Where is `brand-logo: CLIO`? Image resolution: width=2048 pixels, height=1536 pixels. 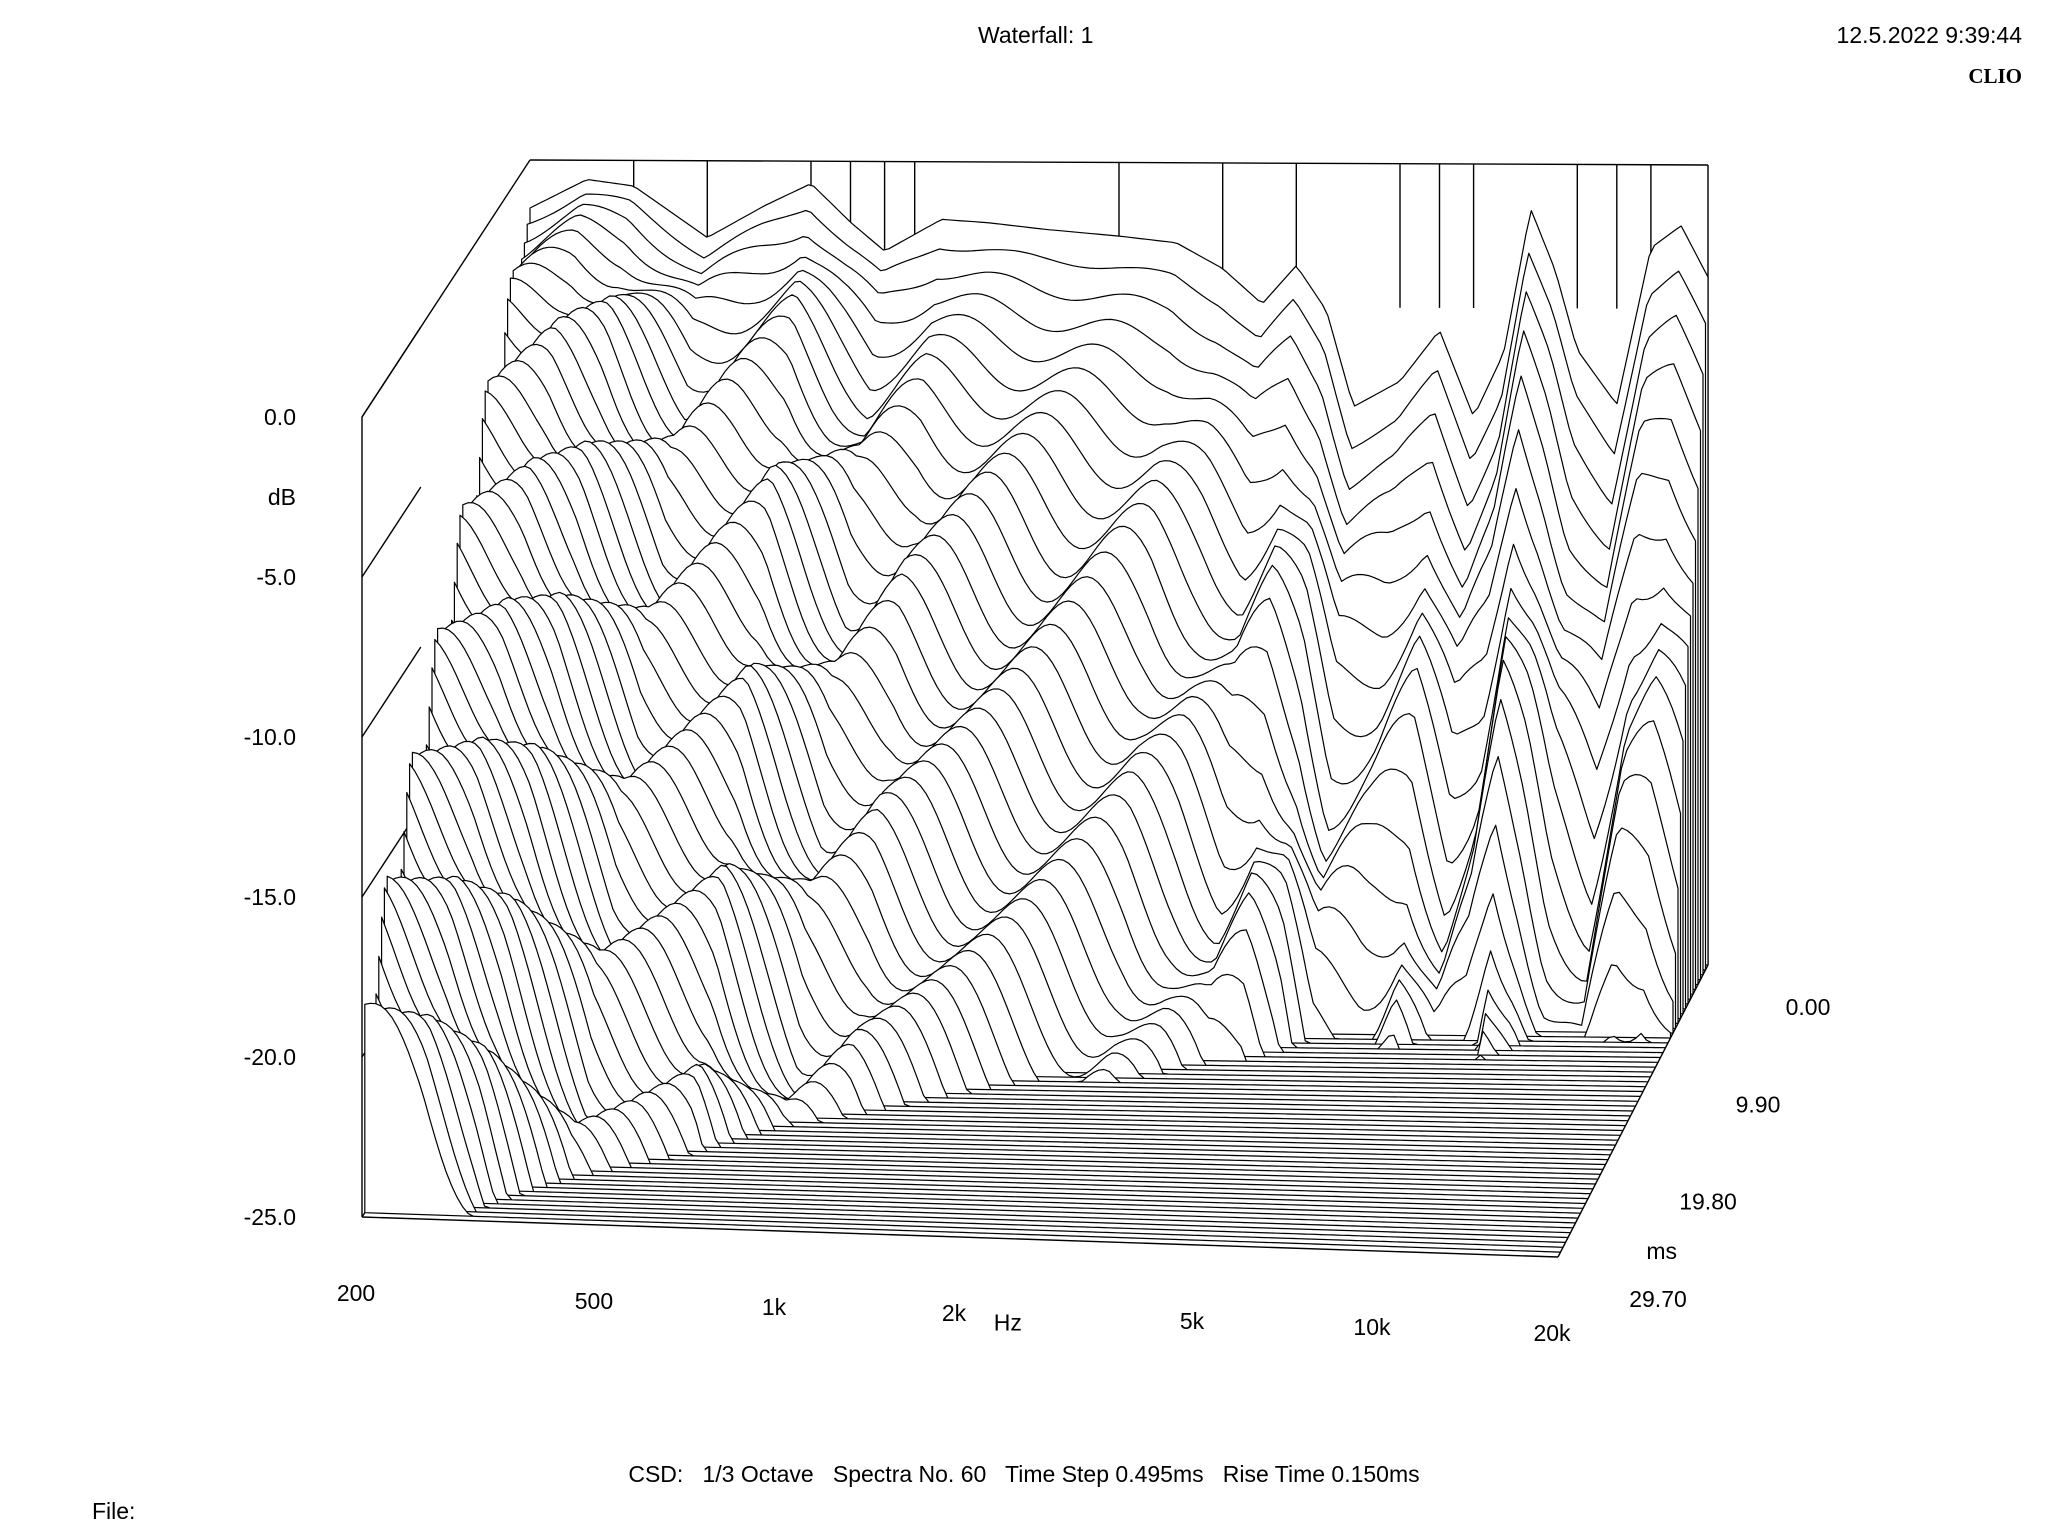 brand-logo: CLIO is located at coordinates (1995, 76).